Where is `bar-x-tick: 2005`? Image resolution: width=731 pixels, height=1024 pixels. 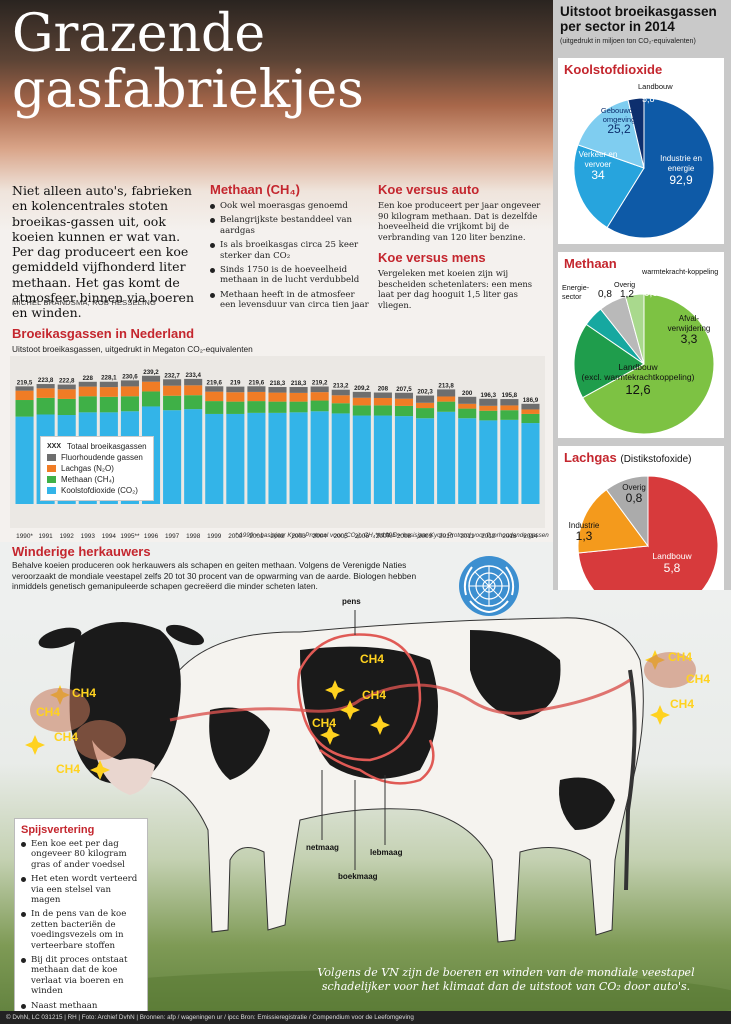
bar-x-tick: 2005 is located at coordinates (341, 536).